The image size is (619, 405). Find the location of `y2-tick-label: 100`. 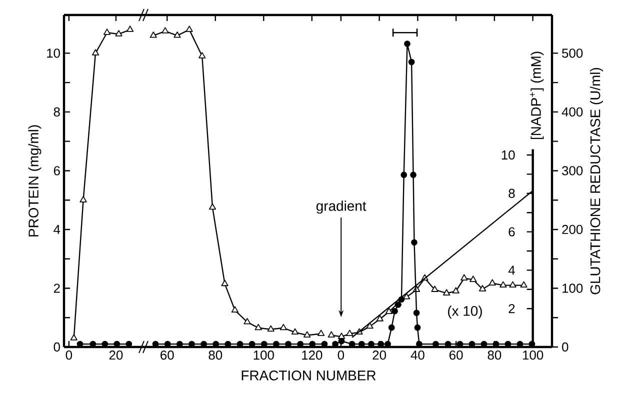

y2-tick-label: 100 is located at coordinates (572, 288).